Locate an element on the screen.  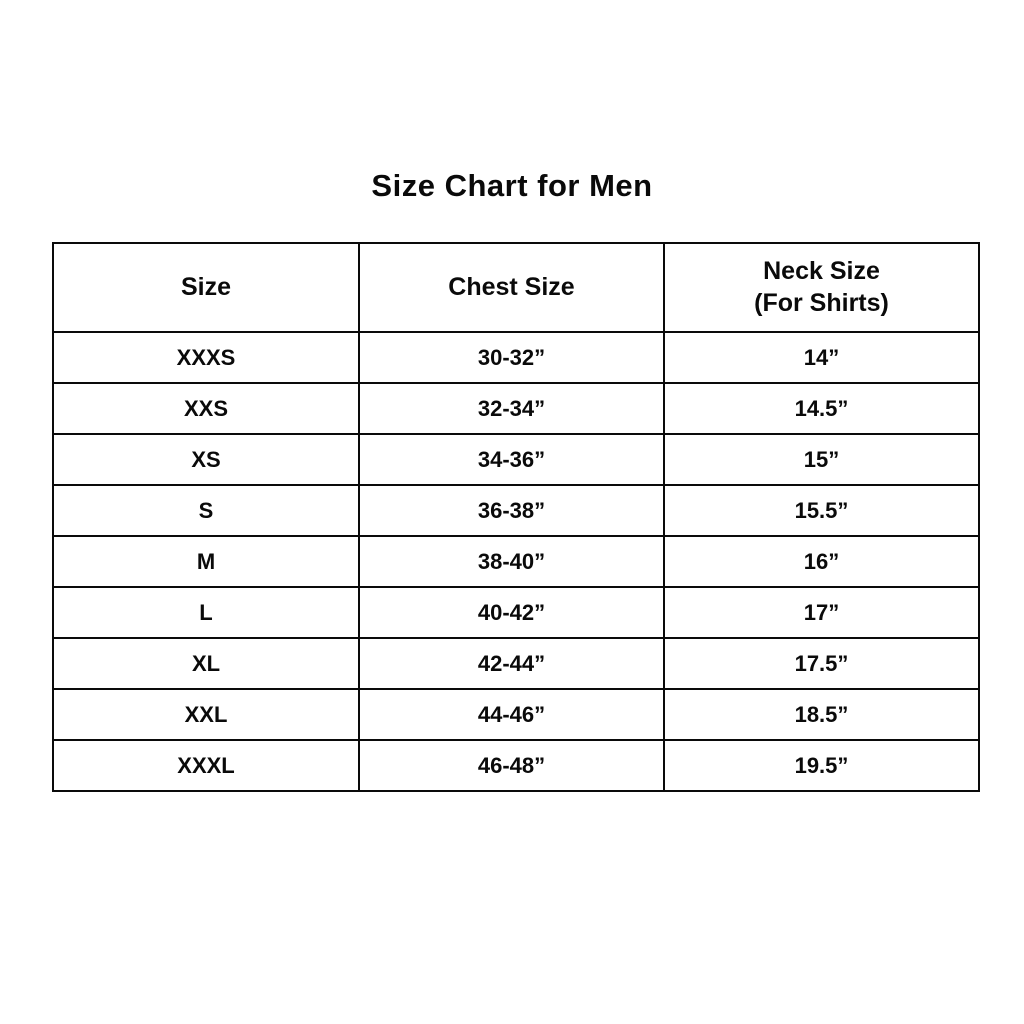
neck-cell: 14” is located at coordinates (821, 357).